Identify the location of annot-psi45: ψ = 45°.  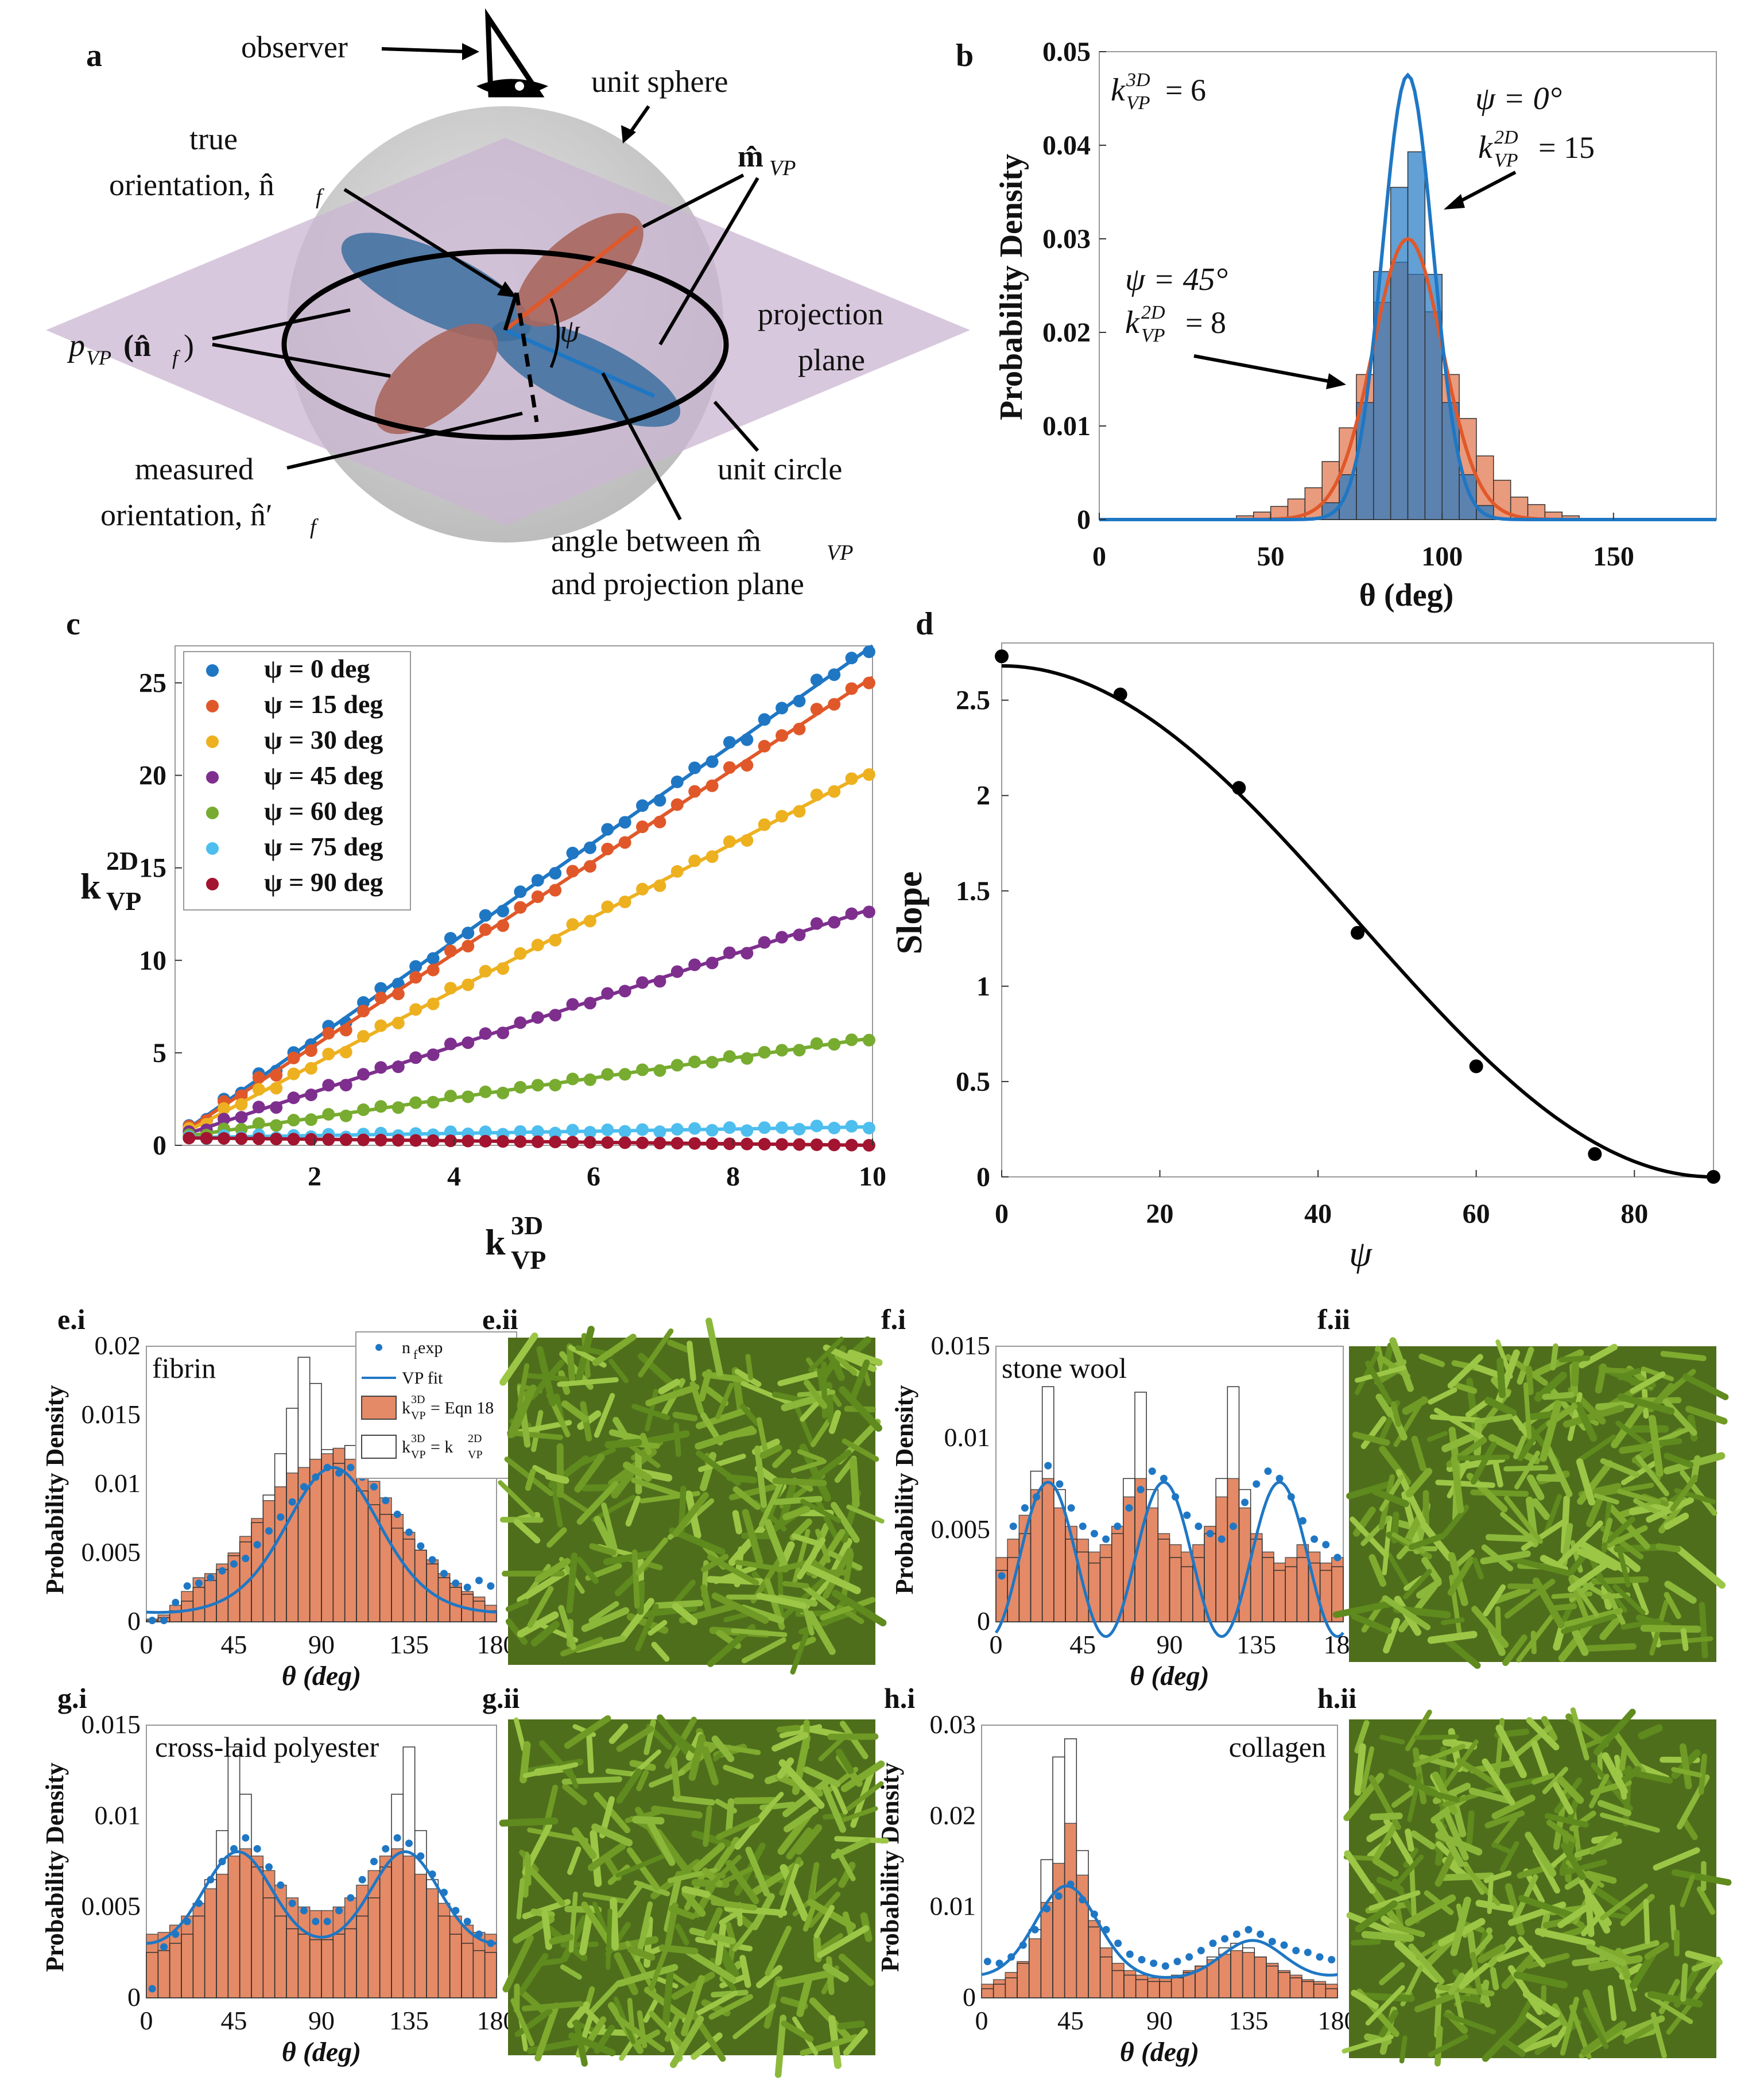
(1176, 280).